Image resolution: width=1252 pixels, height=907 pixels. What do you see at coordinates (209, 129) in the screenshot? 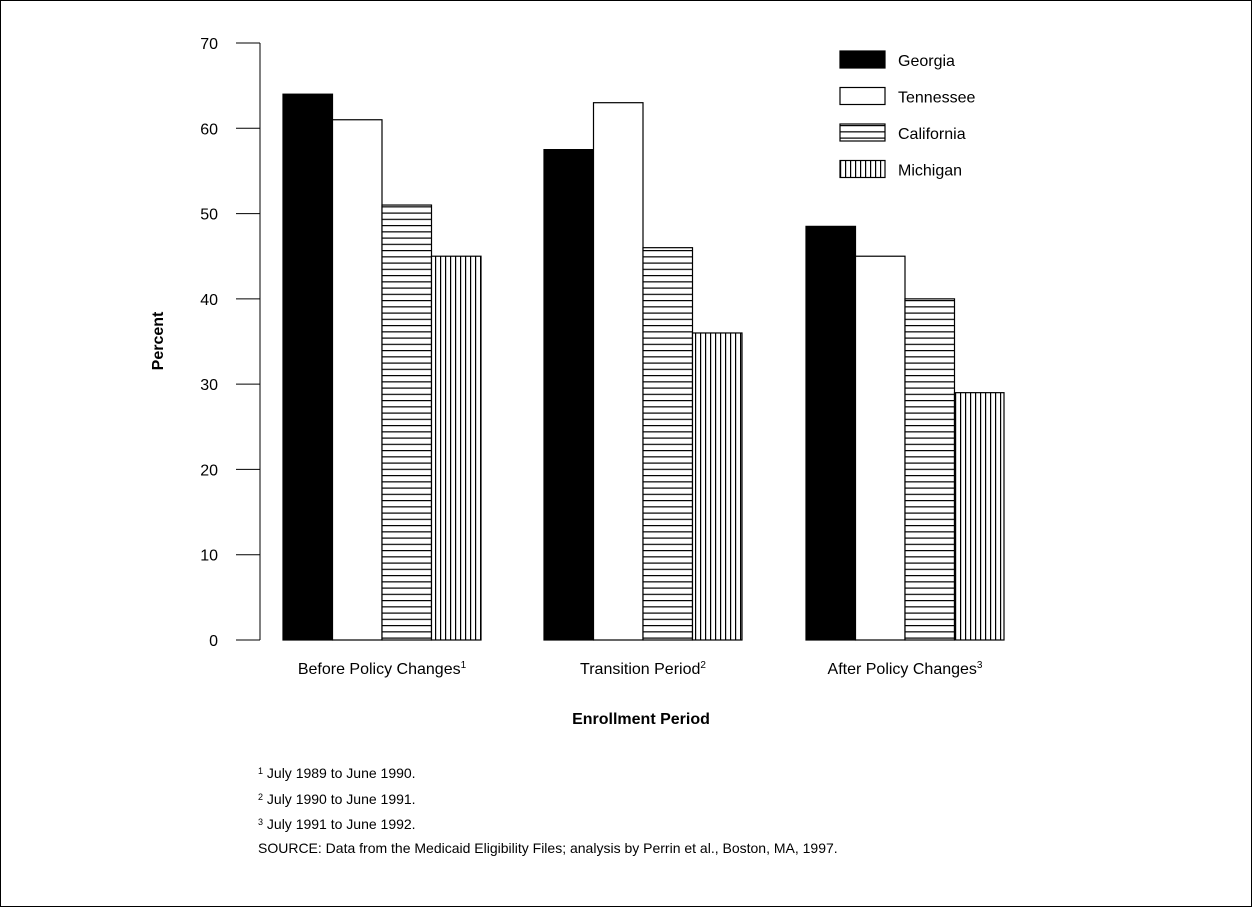
I see `y-tick-label: 60` at bounding box center [209, 129].